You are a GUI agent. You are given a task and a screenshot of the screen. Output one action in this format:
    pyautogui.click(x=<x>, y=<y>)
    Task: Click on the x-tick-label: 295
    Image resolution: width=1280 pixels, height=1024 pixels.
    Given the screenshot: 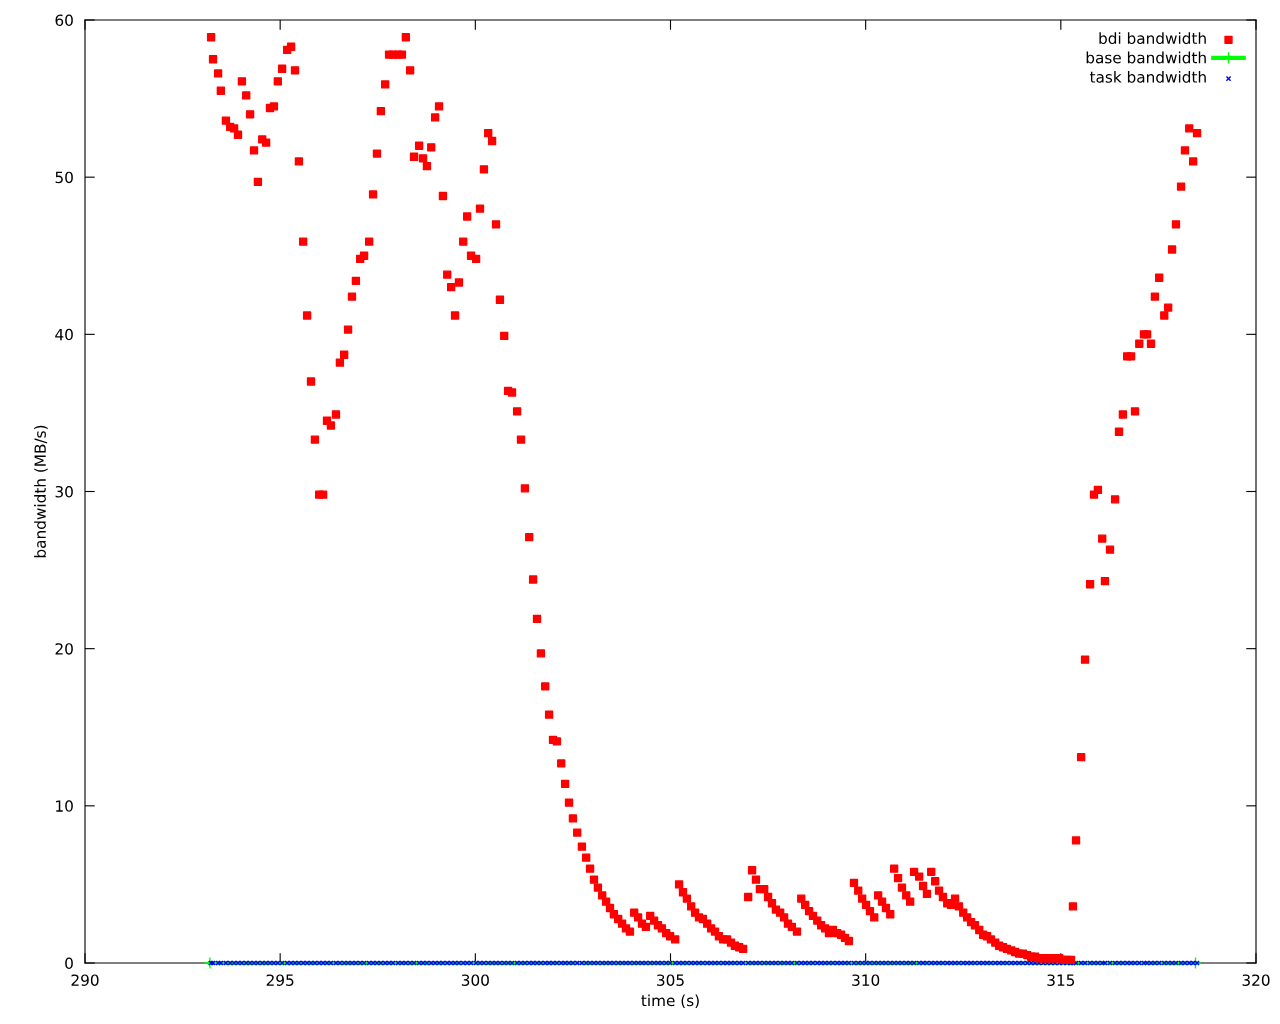 What is the action you would take?
    pyautogui.click(x=280, y=980)
    